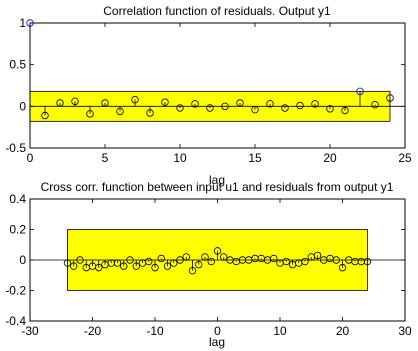 This screenshot has height=351, width=418. What do you see at coordinates (155, 331) in the screenshot?
I see `ccf-xtick-label: -10` at bounding box center [155, 331].